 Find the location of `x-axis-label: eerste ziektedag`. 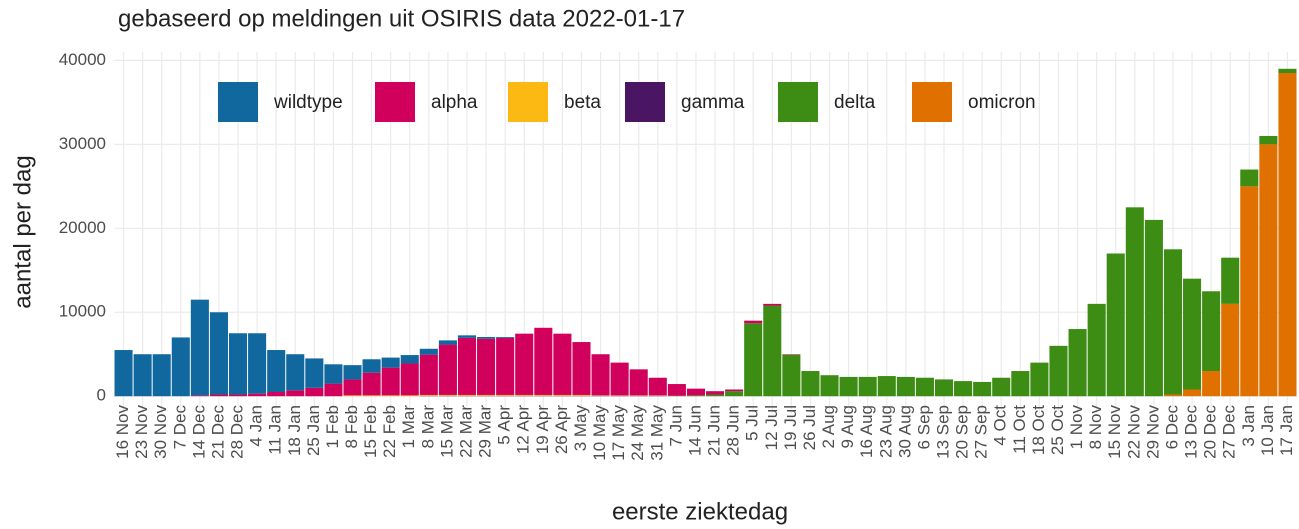

x-axis-label: eerste ziektedag is located at coordinates (700, 511).